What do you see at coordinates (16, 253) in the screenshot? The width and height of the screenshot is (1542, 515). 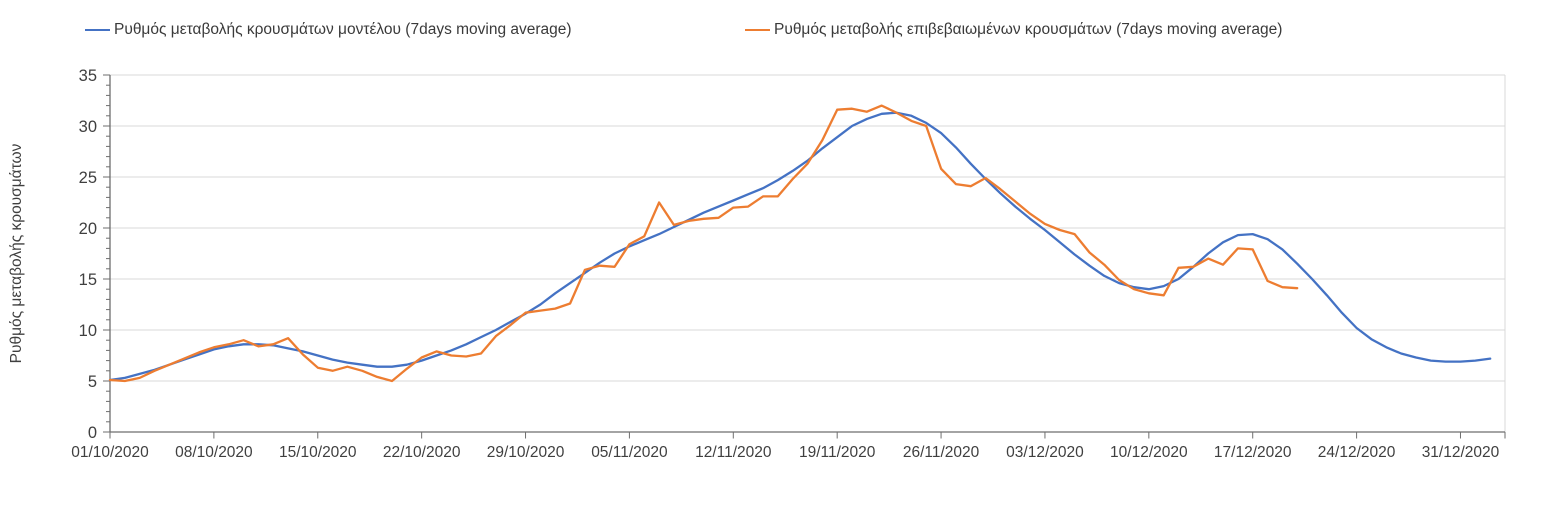 I see `y-axis-title: Ρυθμός μεταβολής κρουσμάτων` at bounding box center [16, 253].